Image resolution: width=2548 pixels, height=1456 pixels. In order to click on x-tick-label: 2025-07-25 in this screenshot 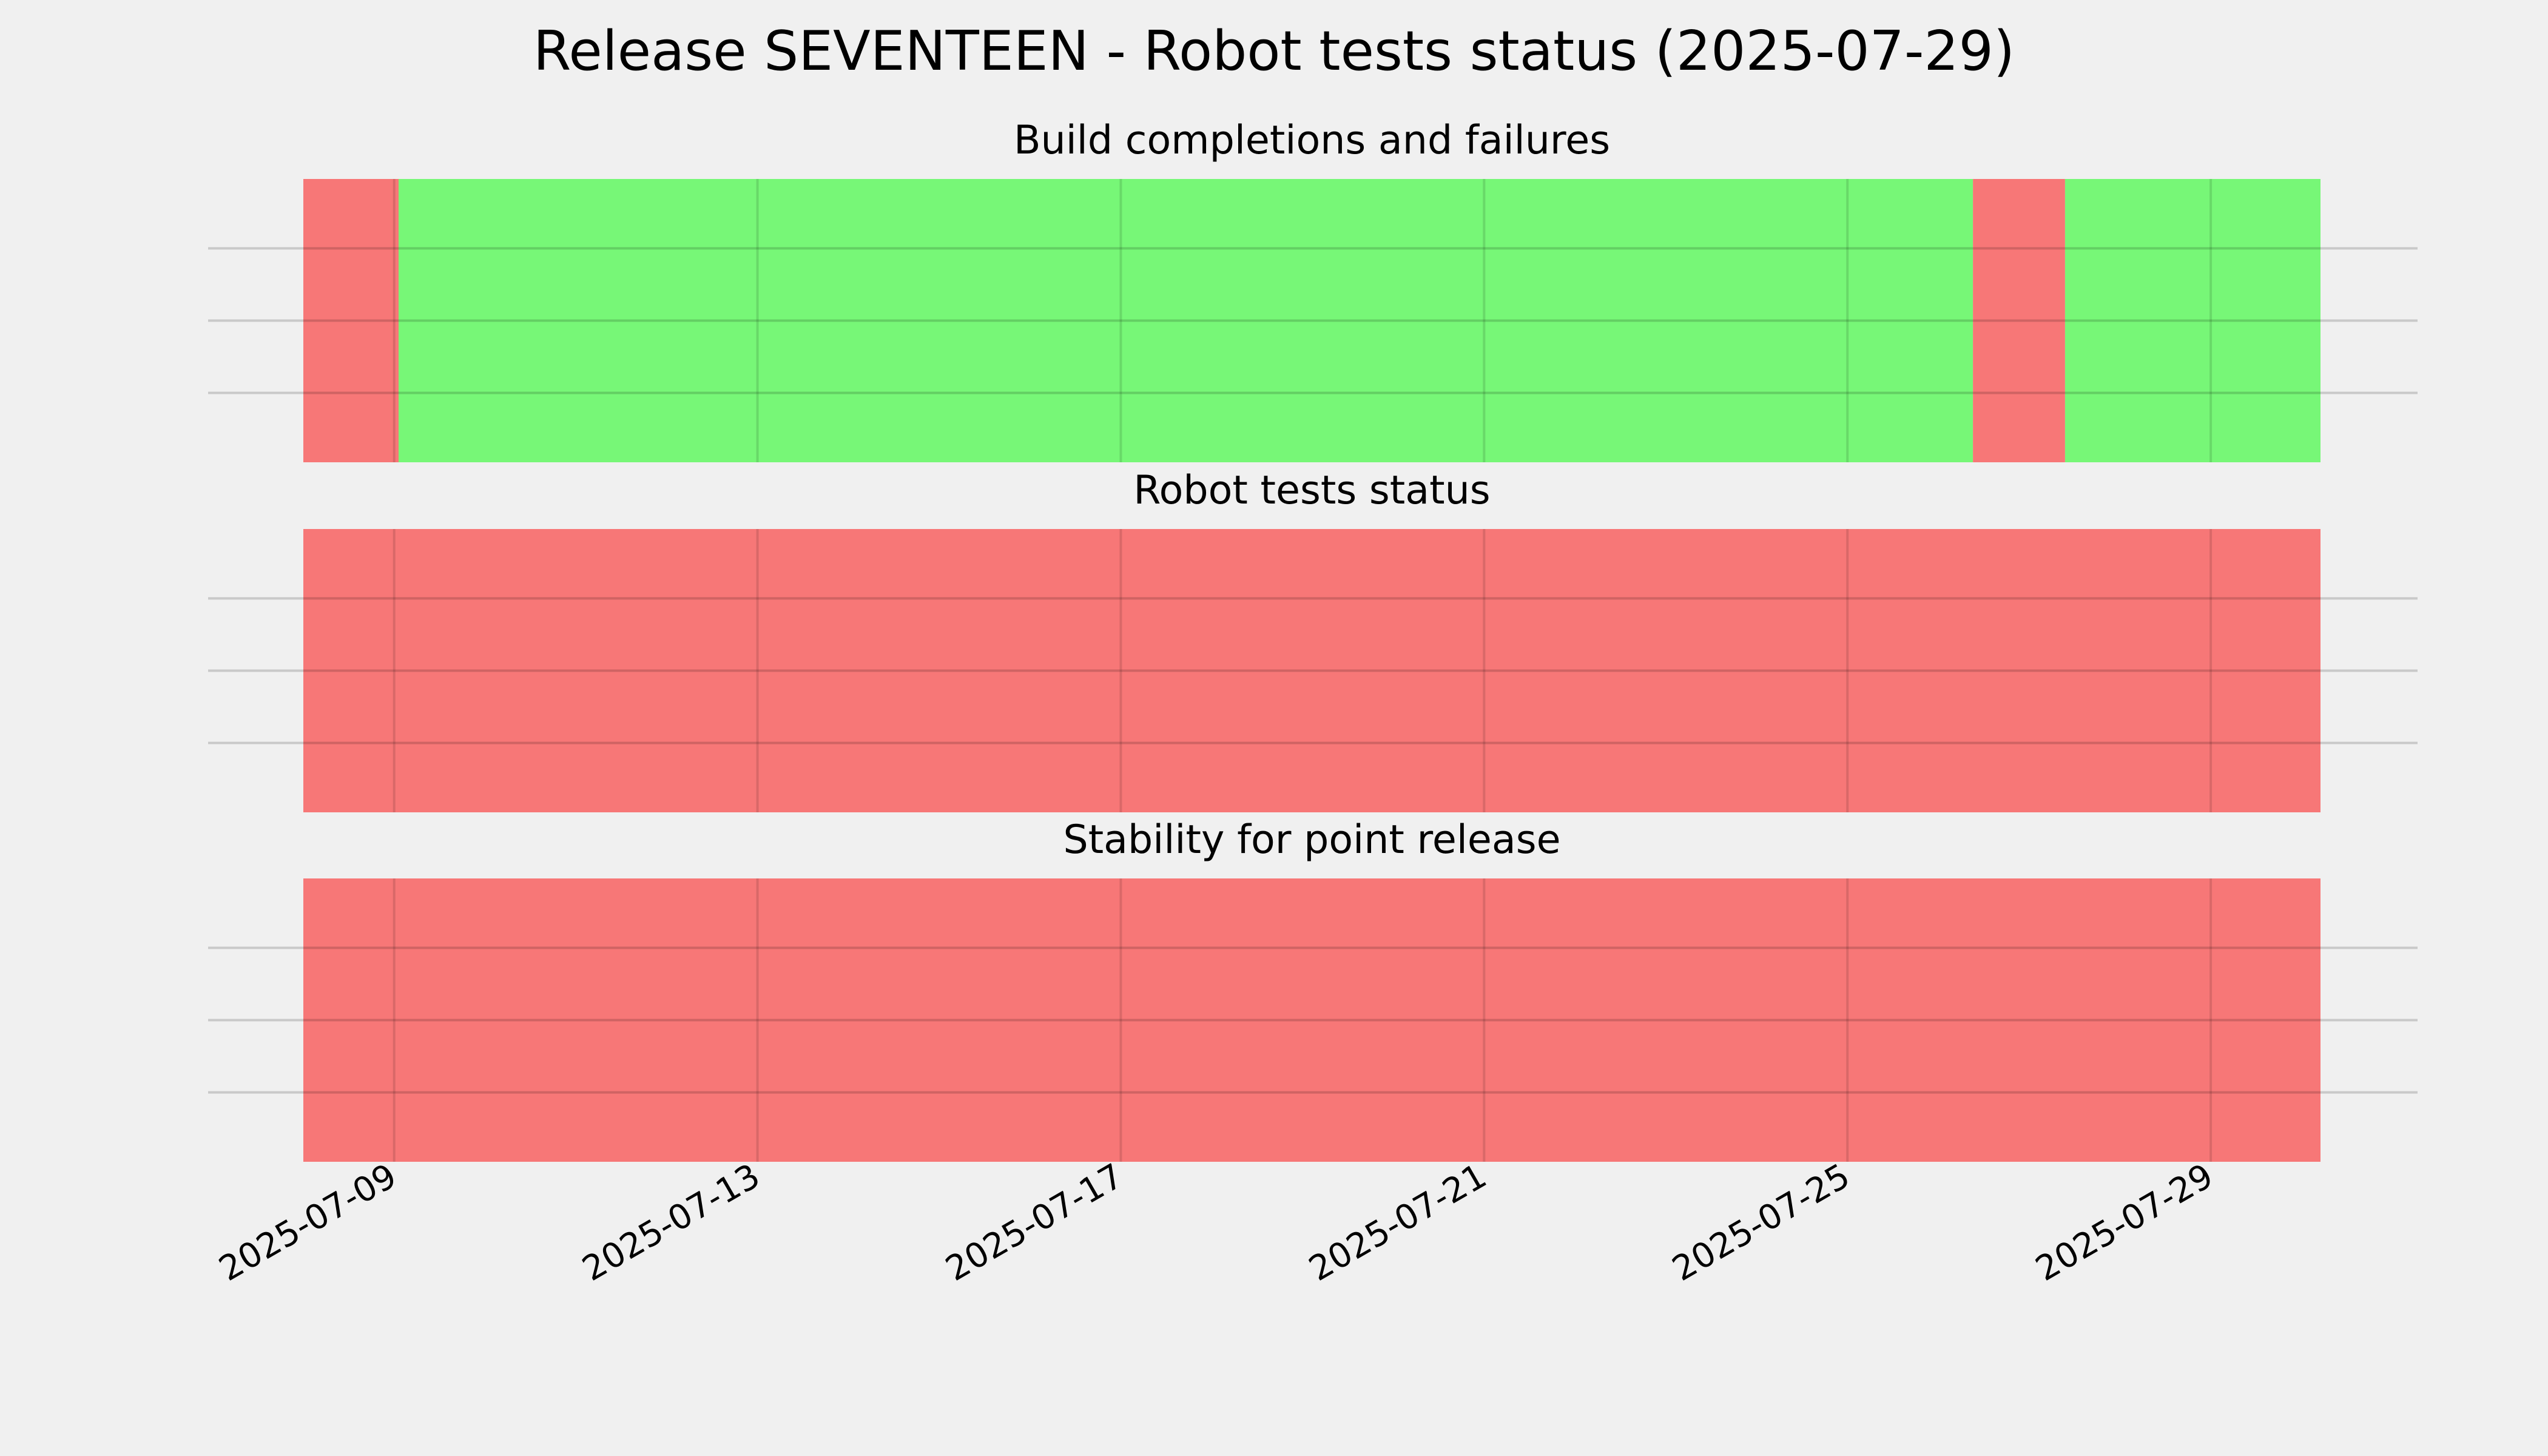, I will do `click(1761, 1222)`.